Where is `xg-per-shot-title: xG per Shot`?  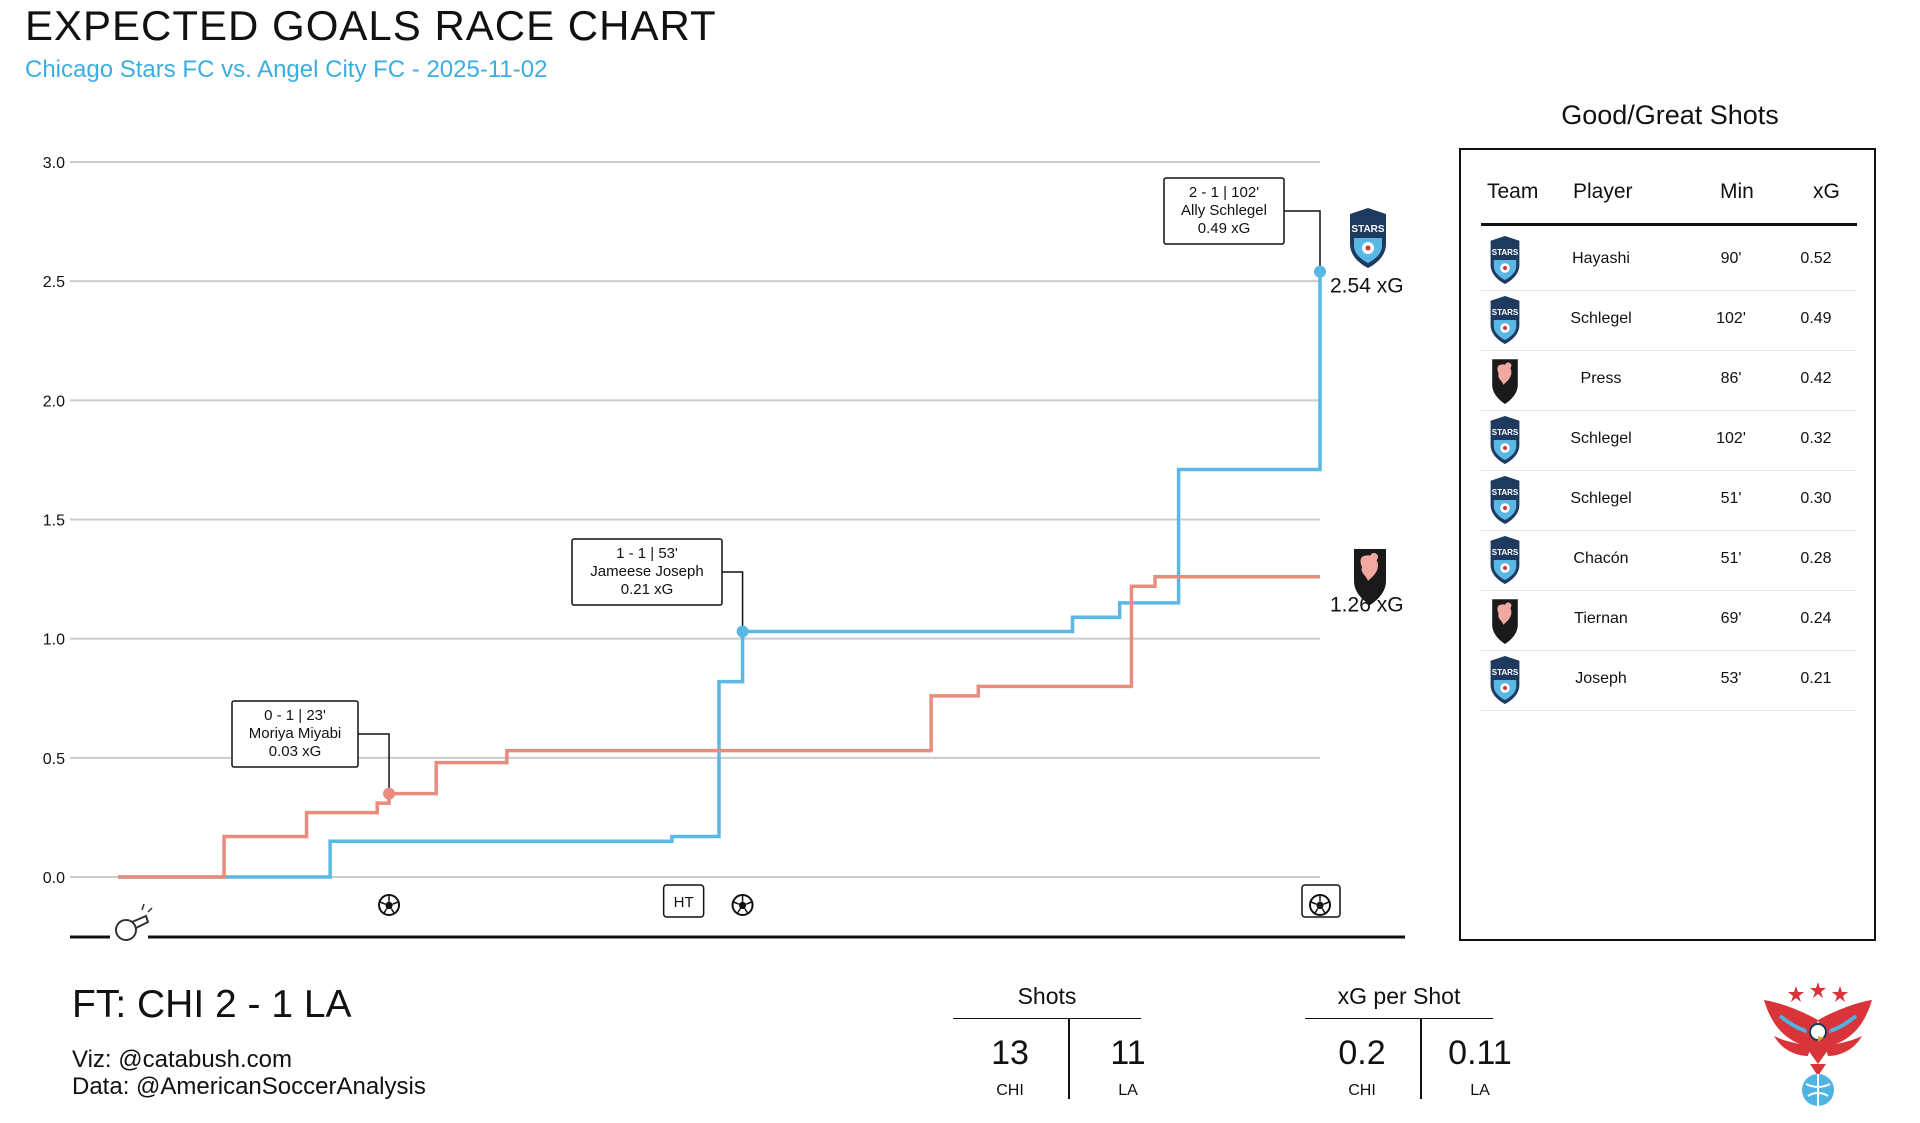
xg-per-shot-title: xG per Shot is located at coordinates (1399, 996).